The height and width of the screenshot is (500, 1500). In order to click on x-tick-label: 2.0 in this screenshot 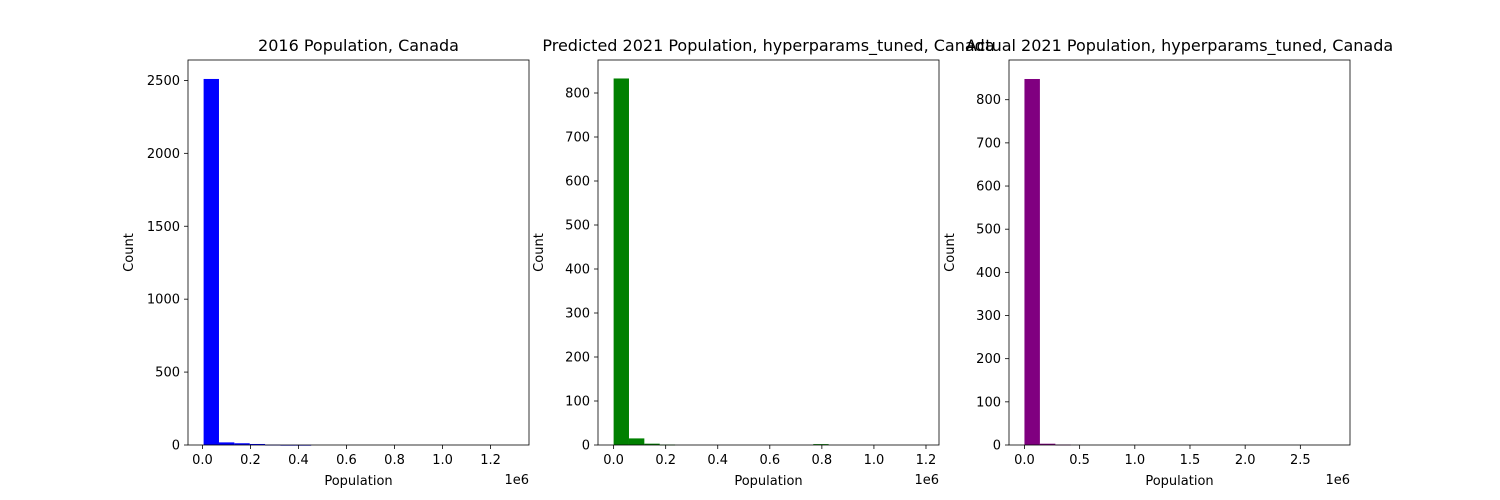, I will do `click(1245, 460)`.